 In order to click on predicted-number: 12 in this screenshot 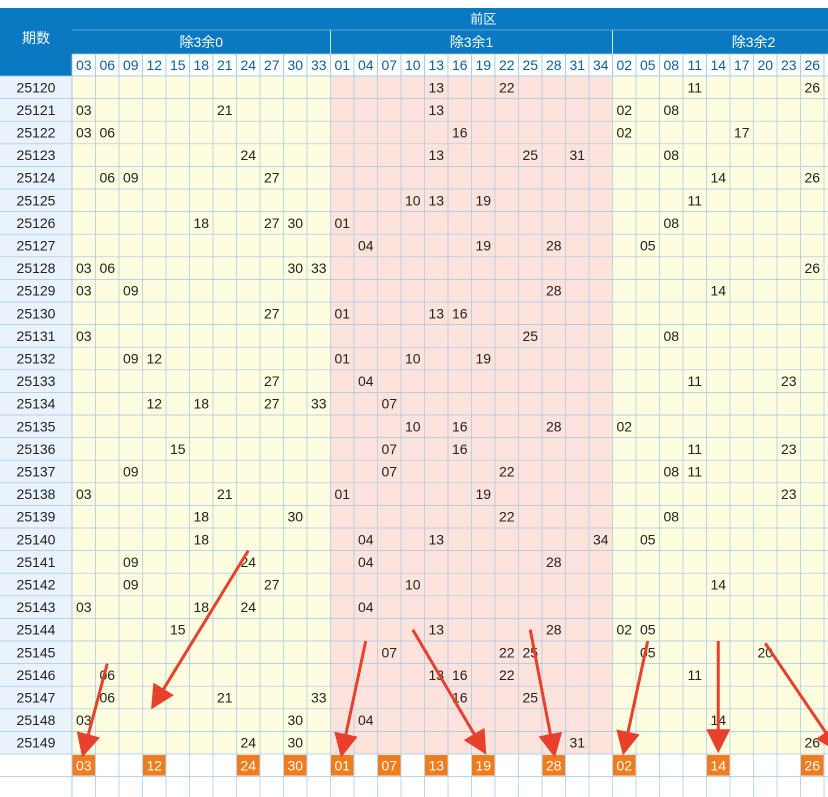, I will do `click(154, 765)`.